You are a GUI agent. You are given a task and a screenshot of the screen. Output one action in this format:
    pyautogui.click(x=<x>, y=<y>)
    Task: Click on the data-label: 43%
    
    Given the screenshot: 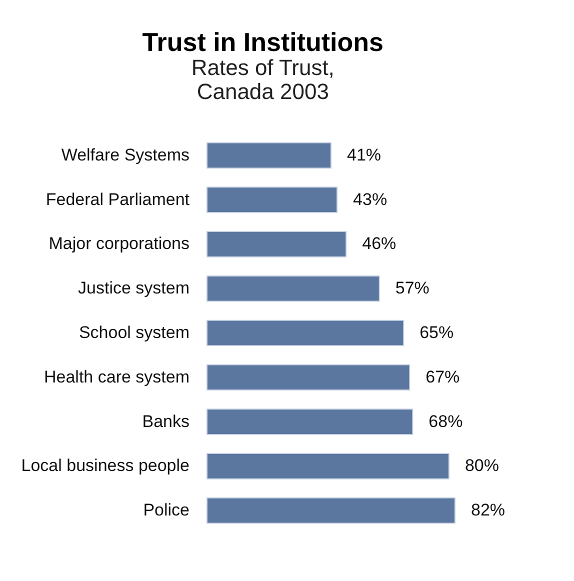 What is the action you would take?
    pyautogui.click(x=370, y=199)
    